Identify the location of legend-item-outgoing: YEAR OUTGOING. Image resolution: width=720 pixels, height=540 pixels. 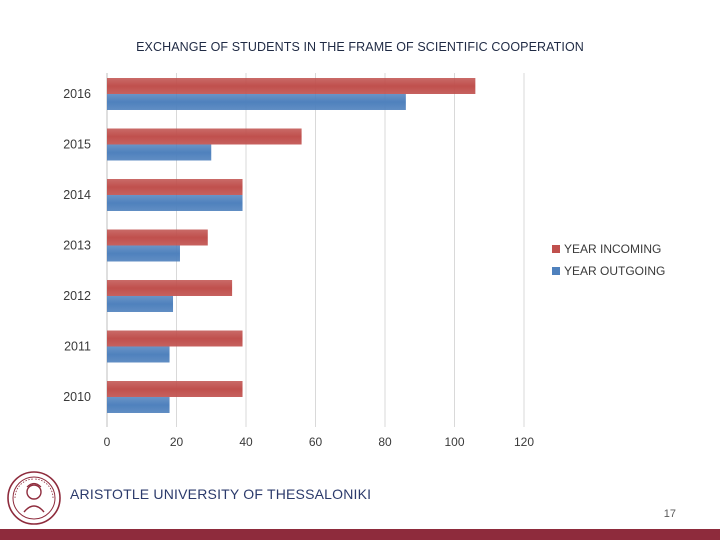
(608, 271).